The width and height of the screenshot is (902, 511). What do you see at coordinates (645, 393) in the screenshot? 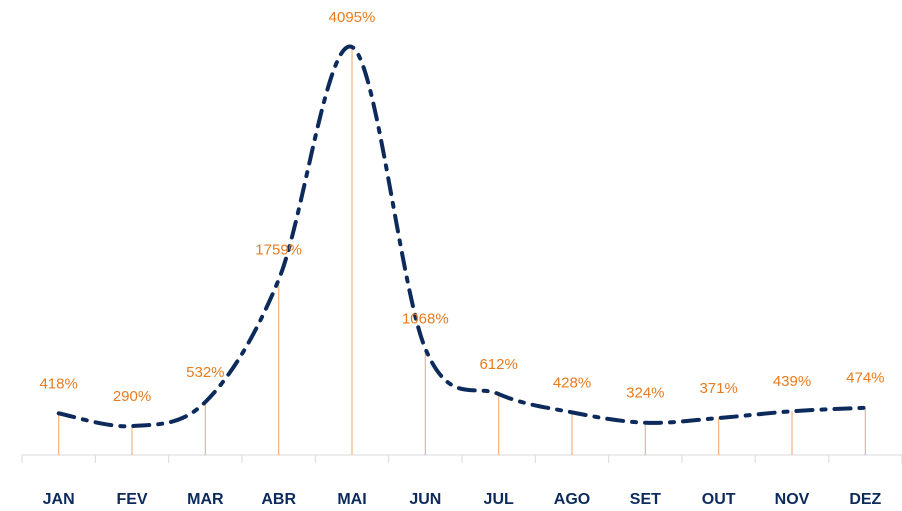
I see `data-label: 324%` at bounding box center [645, 393].